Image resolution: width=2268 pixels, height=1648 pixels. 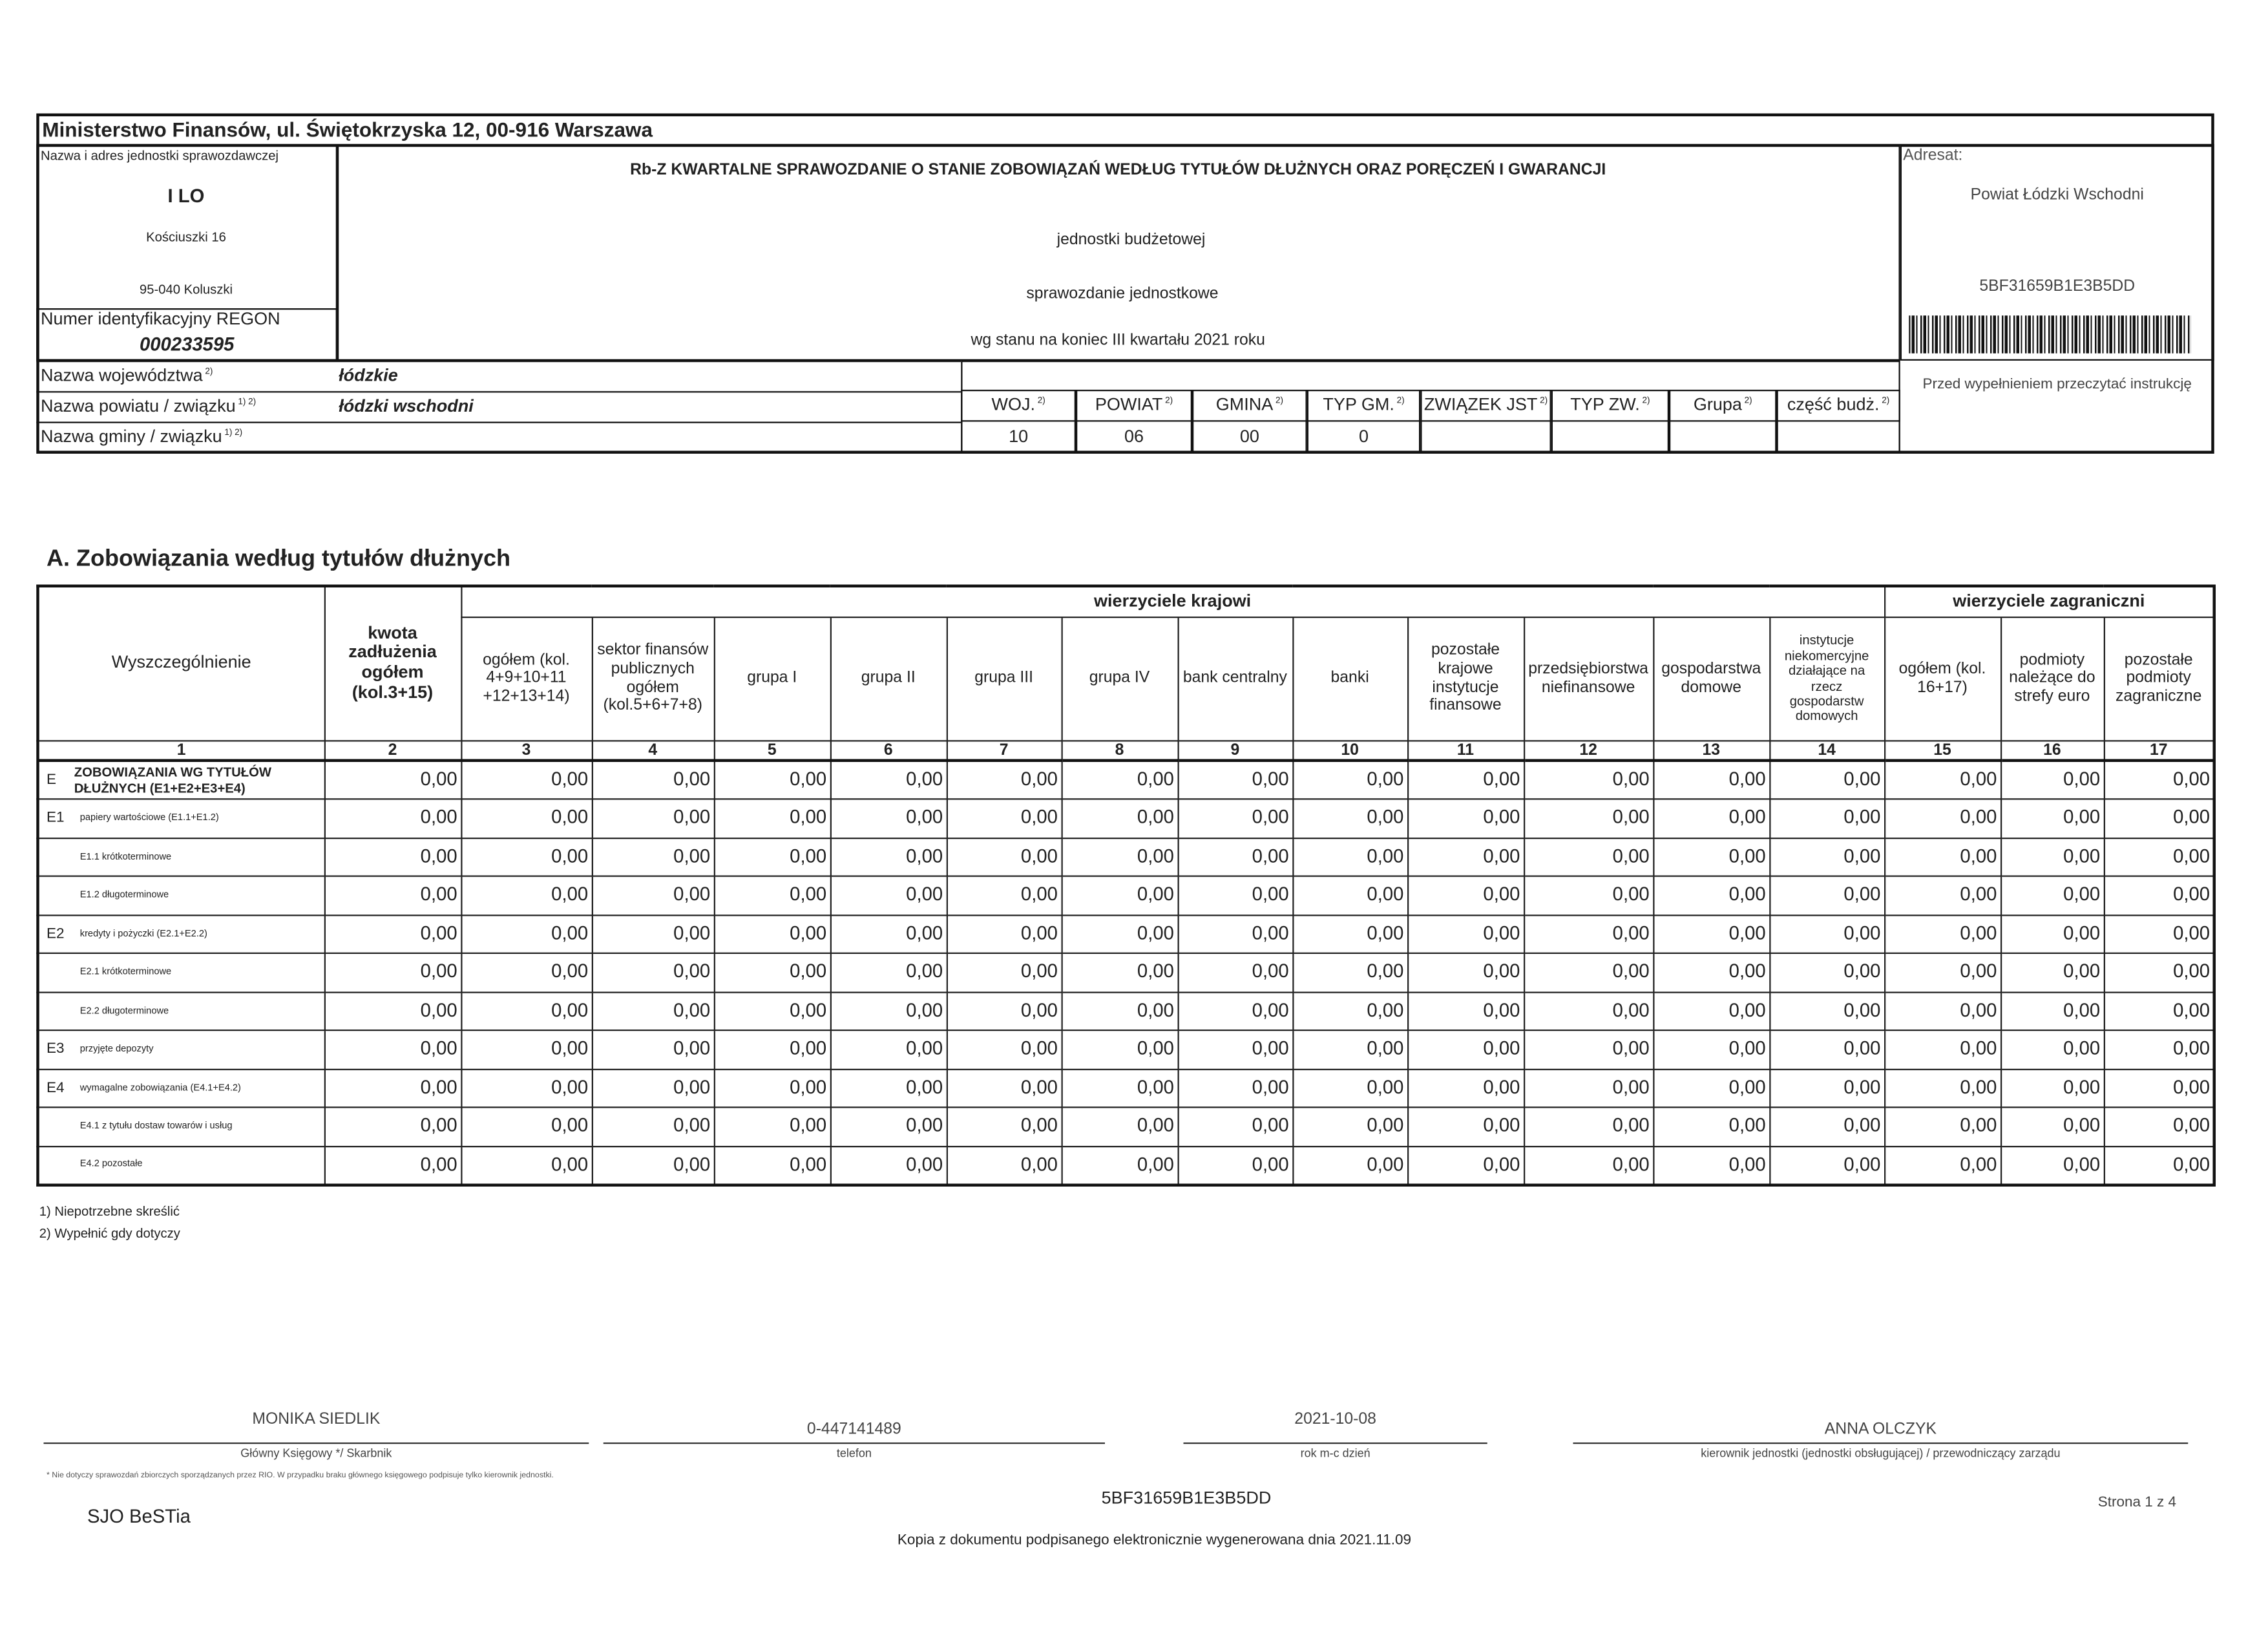 What do you see at coordinates (1465, 678) in the screenshot?
I see `column-header: pozostałe krajowe instytucje finansowe` at bounding box center [1465, 678].